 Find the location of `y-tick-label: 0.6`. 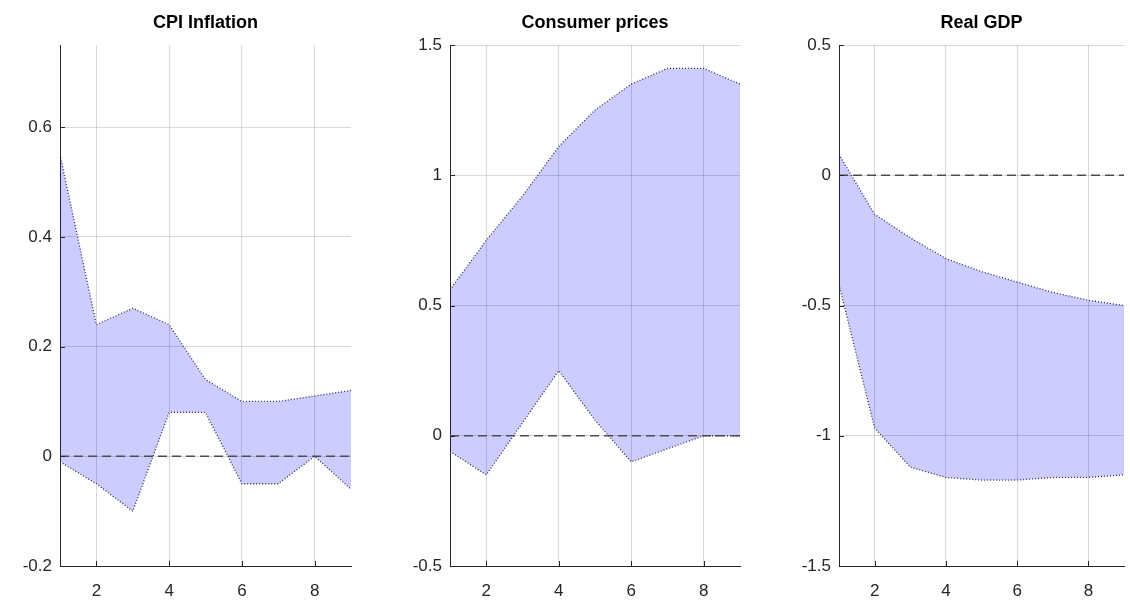

y-tick-label: 0.6 is located at coordinates (40, 126).